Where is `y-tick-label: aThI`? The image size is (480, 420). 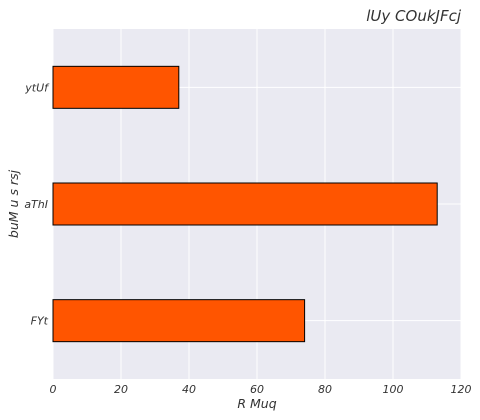
y-tick-label: aThI is located at coordinates (36, 204).